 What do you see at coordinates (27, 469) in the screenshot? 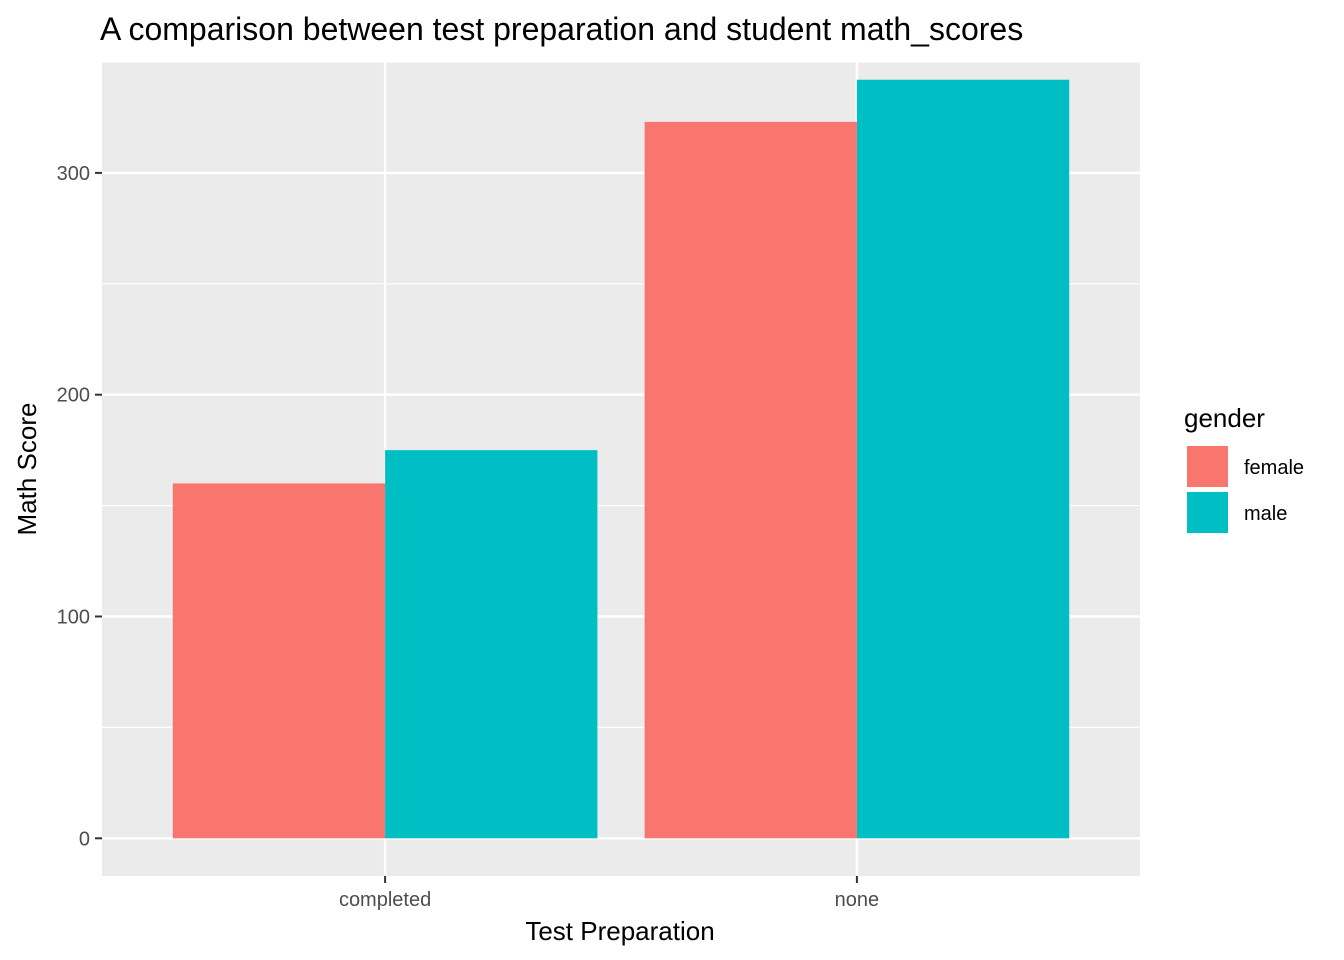
I see `y-axis-title: Math Score` at bounding box center [27, 469].